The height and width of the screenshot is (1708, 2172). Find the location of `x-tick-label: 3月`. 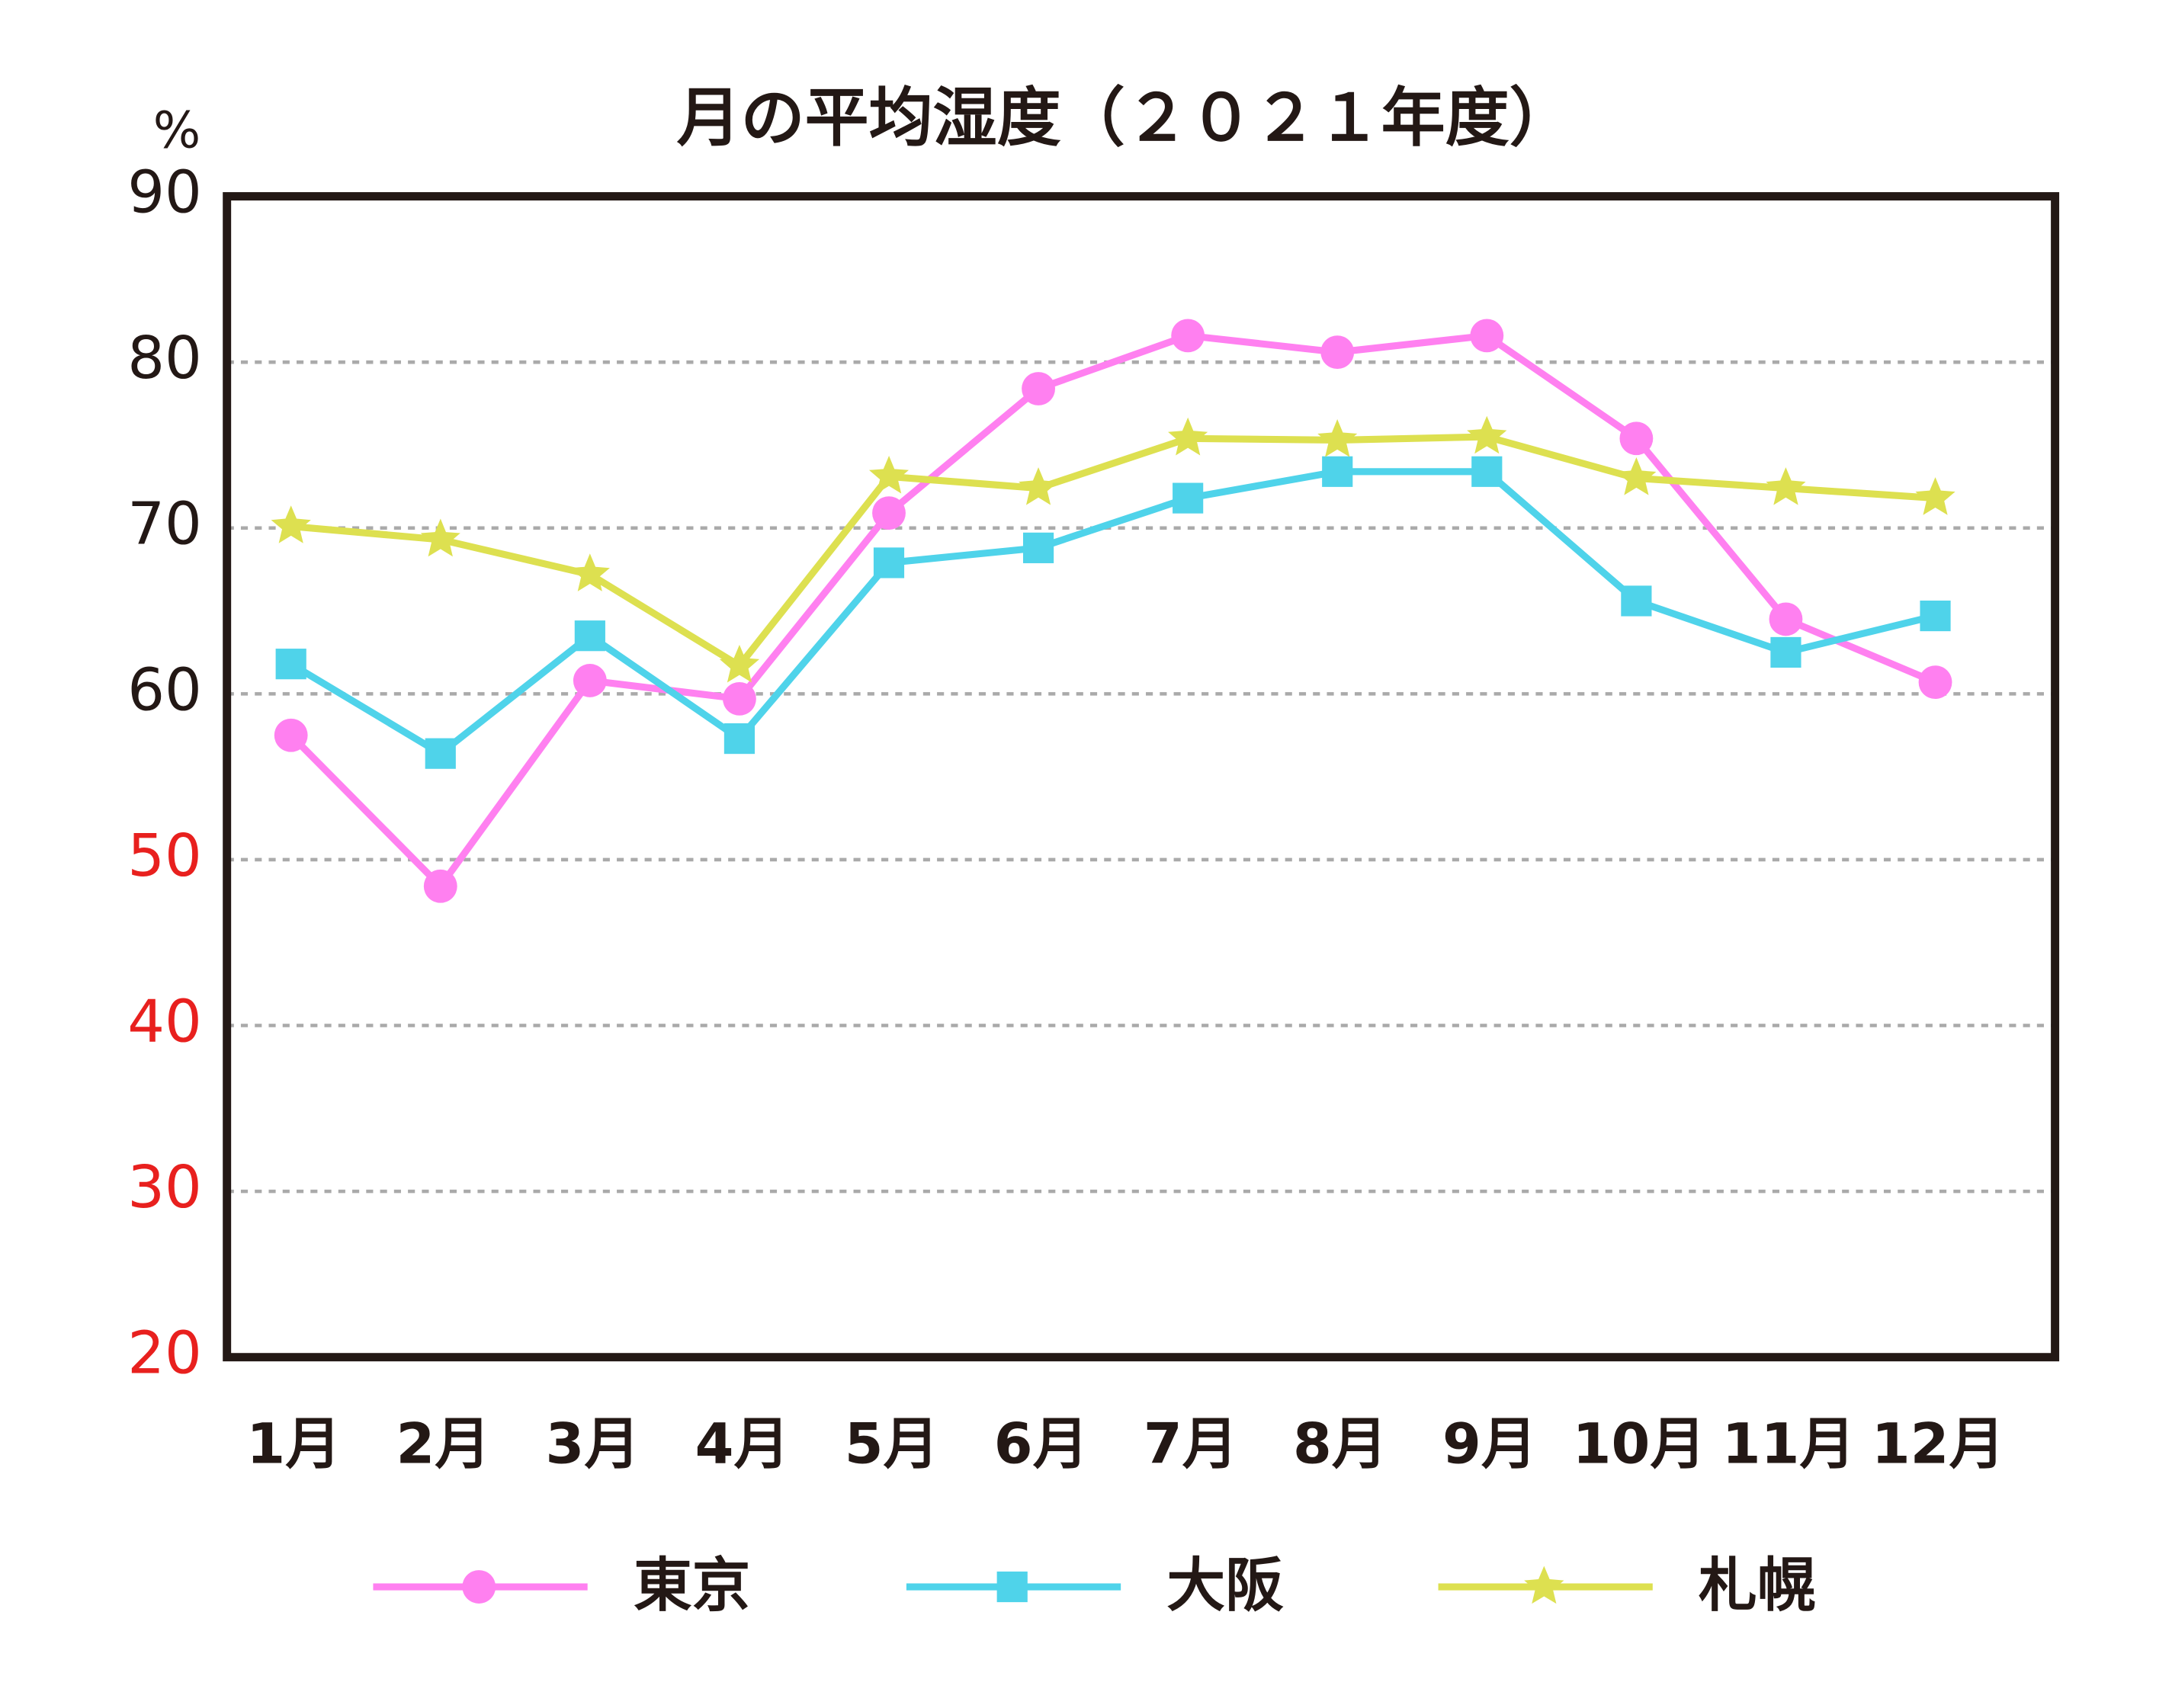

x-tick-label: 3月 is located at coordinates (593, 1444).